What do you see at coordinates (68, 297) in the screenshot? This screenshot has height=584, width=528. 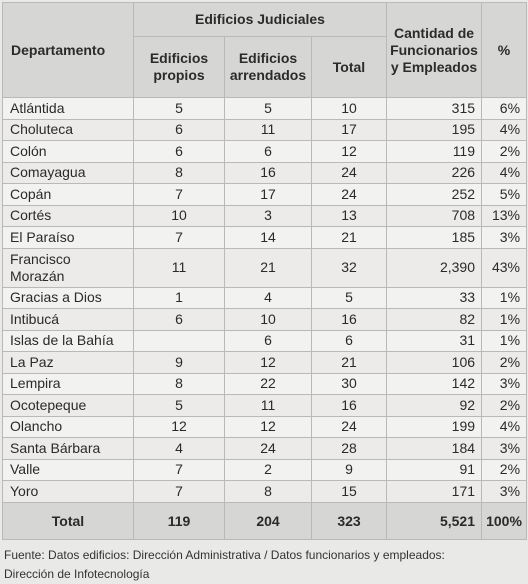 I see `cell-department: Gracias a Dios` at bounding box center [68, 297].